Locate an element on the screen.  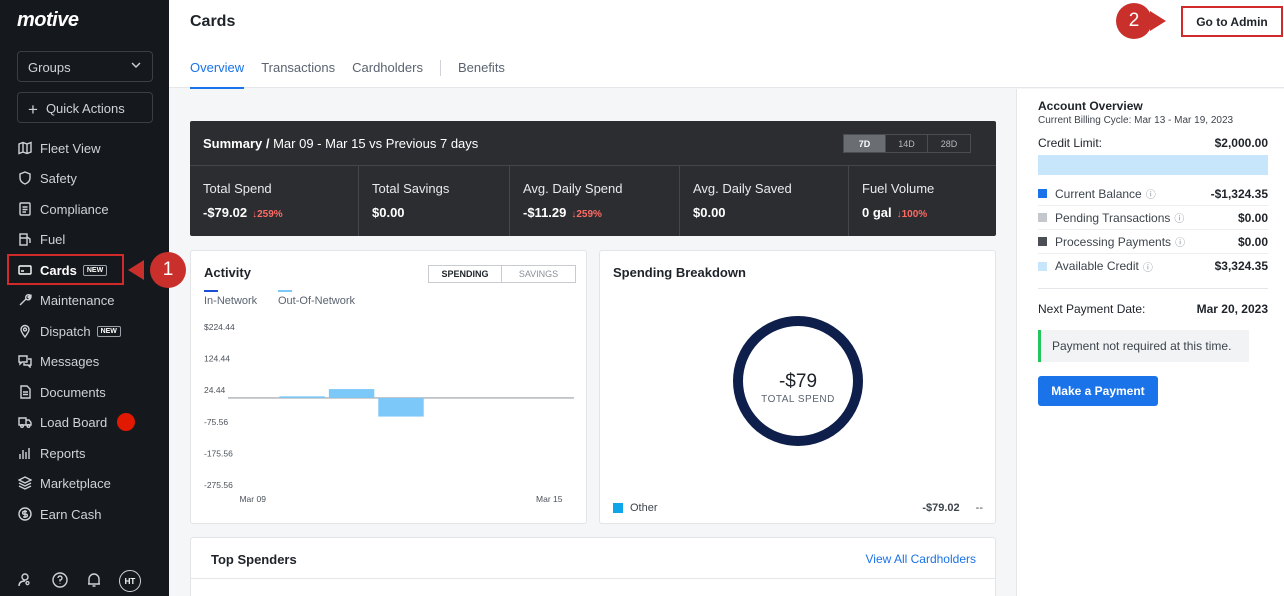
metric-avg-daily-saved: Avg. Daily Saved $0.00 is located at coordinates (764, 201).